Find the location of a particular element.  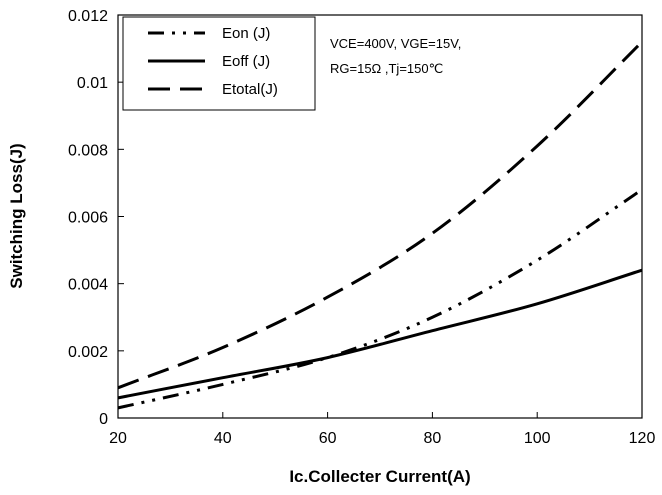

x-tick-label: 60 is located at coordinates (328, 438).